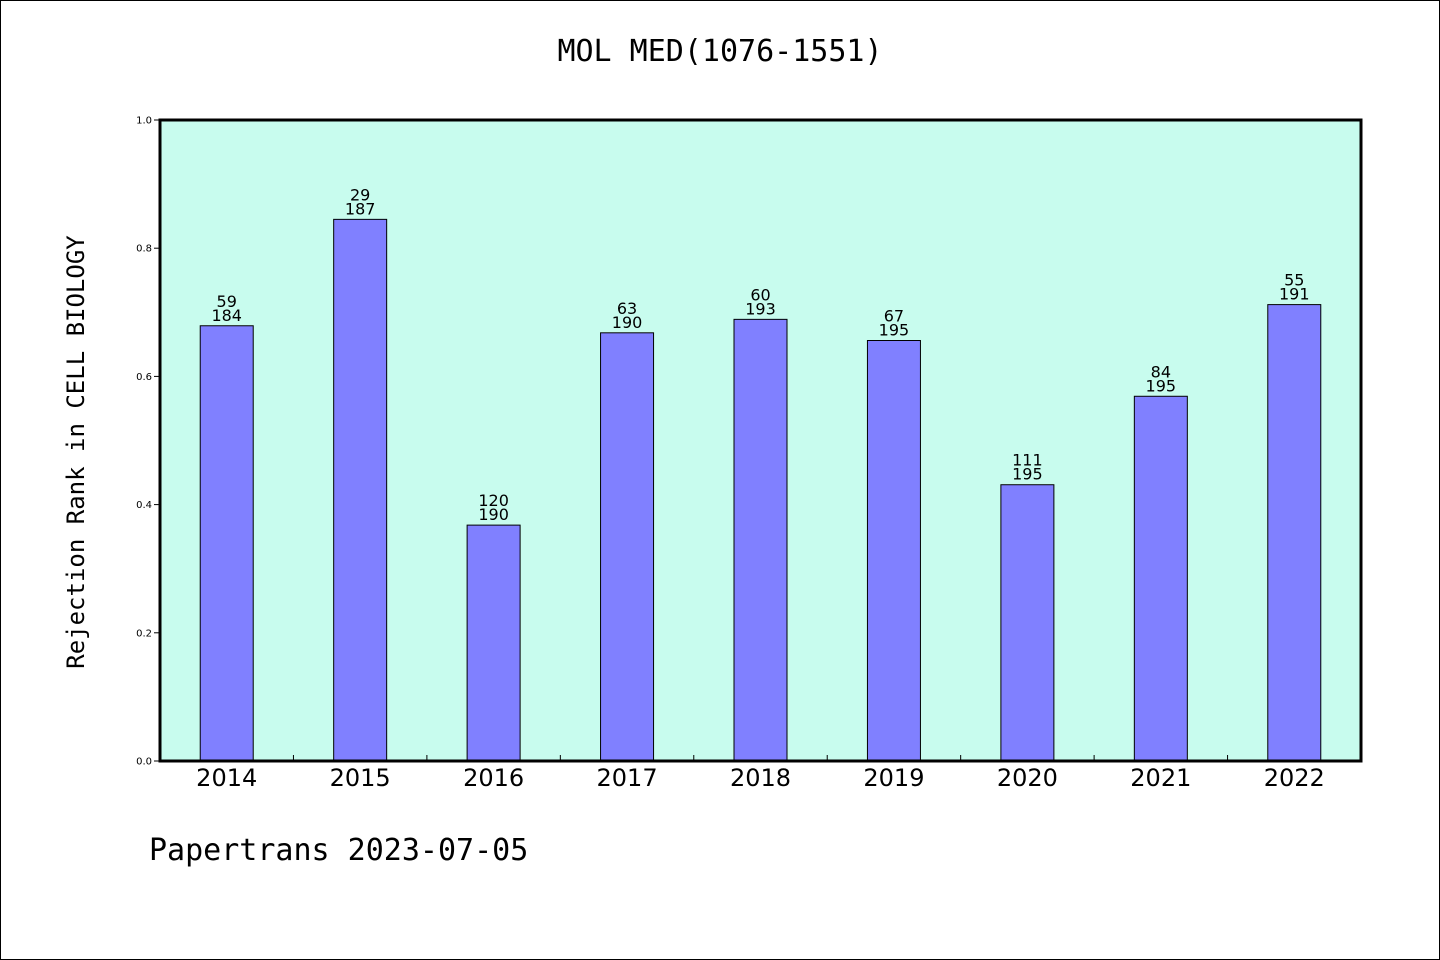 This screenshot has height=960, width=1440. Describe the element at coordinates (360, 208) in the screenshot. I see `bar-label-total: 187` at that location.